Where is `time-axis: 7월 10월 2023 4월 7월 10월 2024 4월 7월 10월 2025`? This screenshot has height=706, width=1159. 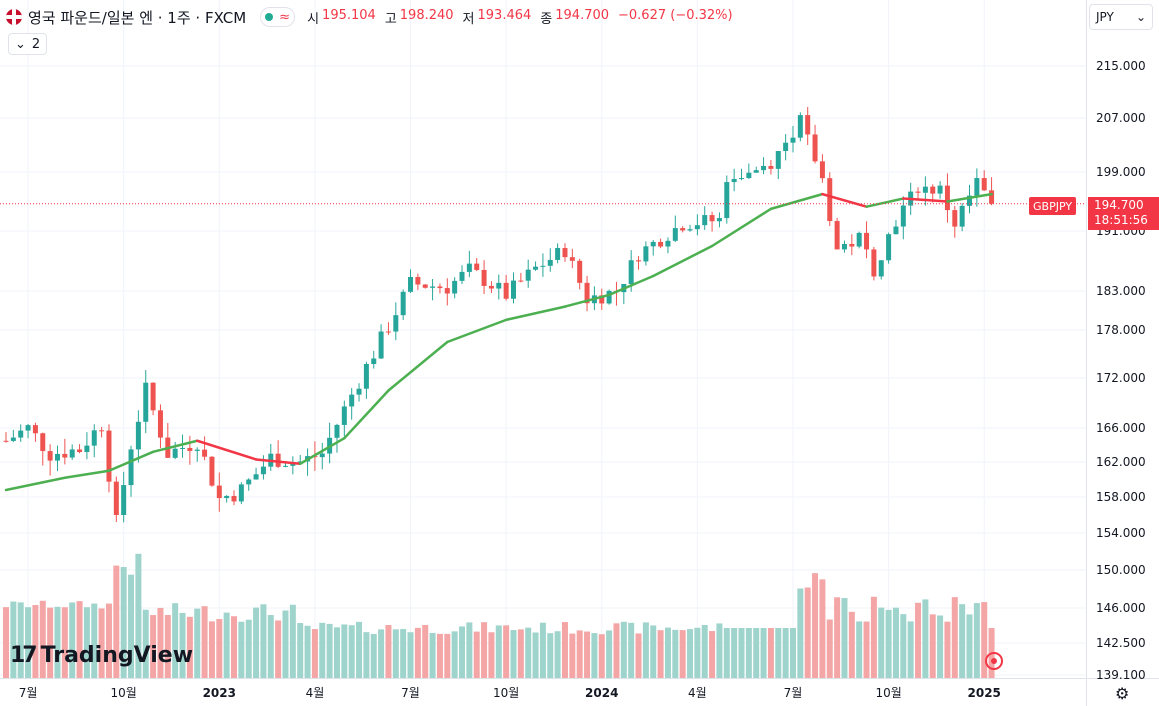 time-axis: 7월 10월 2023 4월 7월 10월 2024 4월 7월 10월 2025 is located at coordinates (510, 693).